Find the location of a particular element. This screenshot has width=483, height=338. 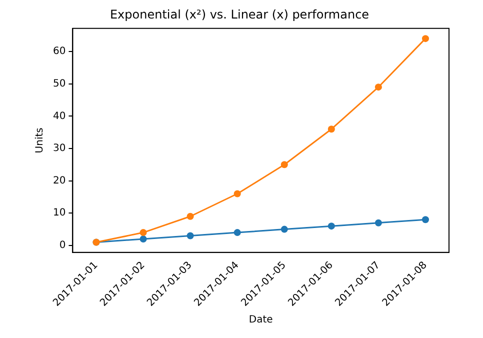

y-axis-title: Units is located at coordinates (40, 141).